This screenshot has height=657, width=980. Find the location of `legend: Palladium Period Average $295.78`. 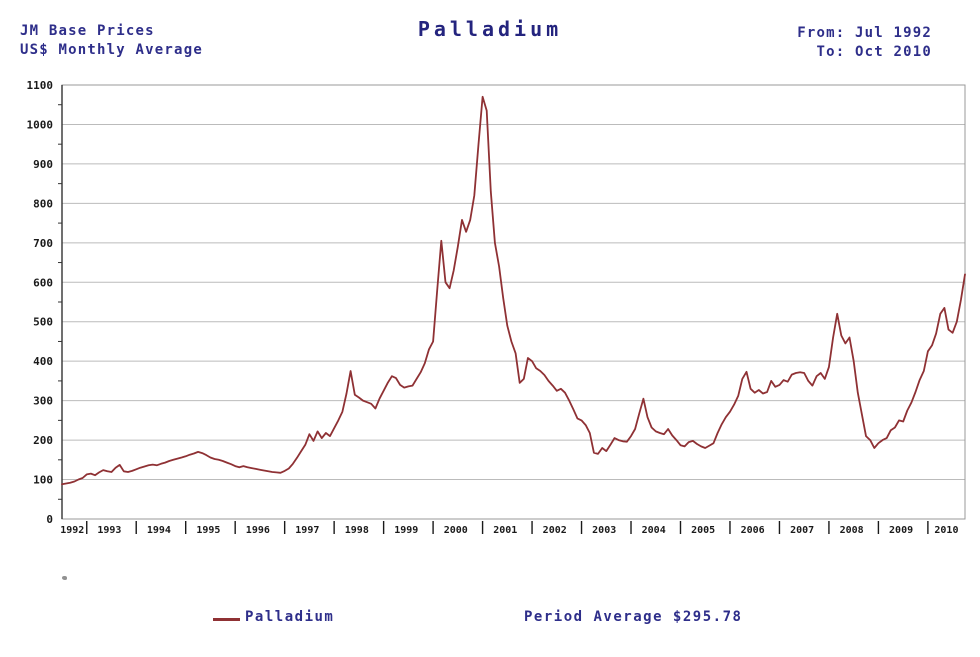

legend: Palladium Period Average $295.78 is located at coordinates (490, 621).